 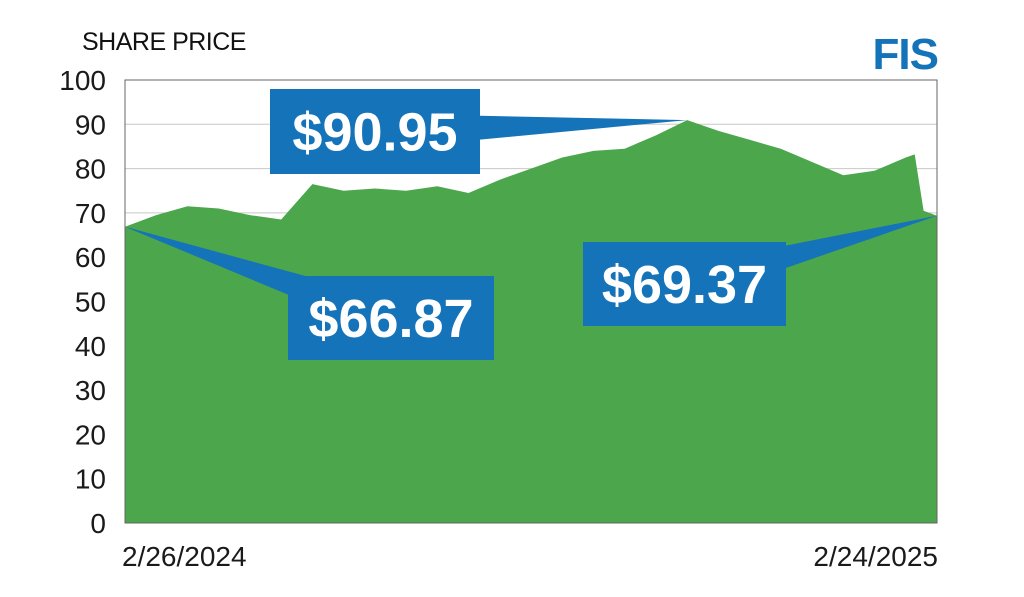 What do you see at coordinates (90, 434) in the screenshot?
I see `y-tick-label: 20` at bounding box center [90, 434].